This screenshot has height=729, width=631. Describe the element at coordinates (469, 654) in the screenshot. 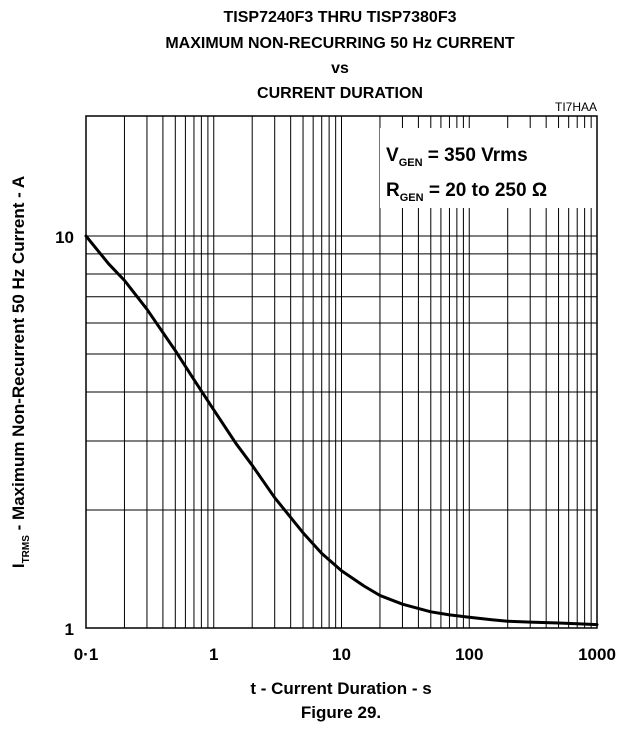

I see `x-tick-label: 100` at that location.